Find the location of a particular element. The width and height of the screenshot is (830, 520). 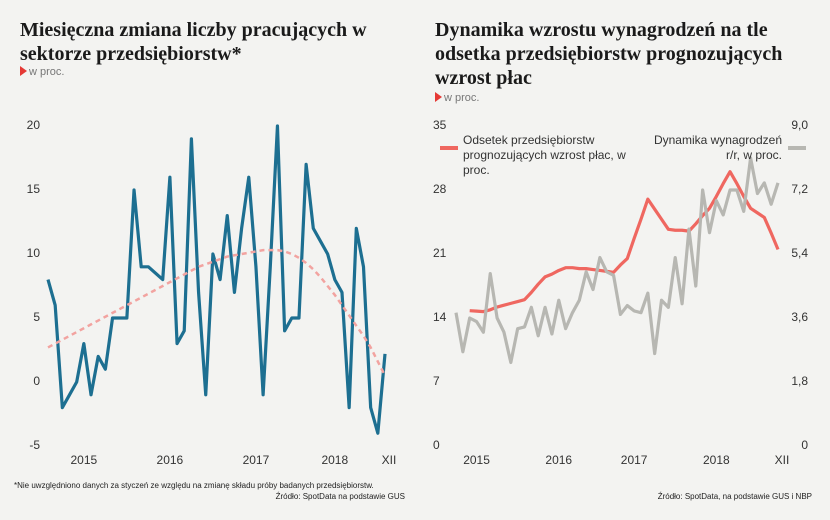

y2-tick-label: 7,2 is located at coordinates (799, 189).